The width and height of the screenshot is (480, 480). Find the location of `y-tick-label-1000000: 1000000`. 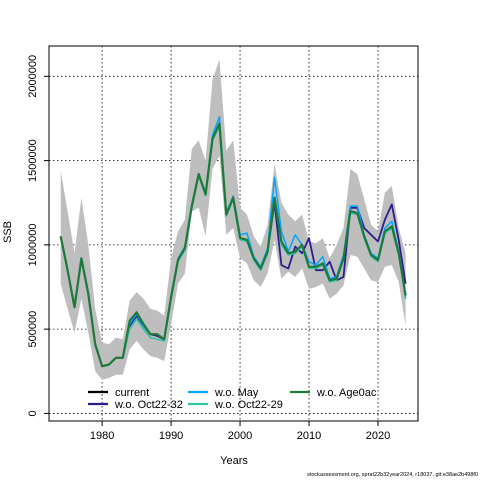

y-tick-label-1000000: 1000000 is located at coordinates (33, 244).